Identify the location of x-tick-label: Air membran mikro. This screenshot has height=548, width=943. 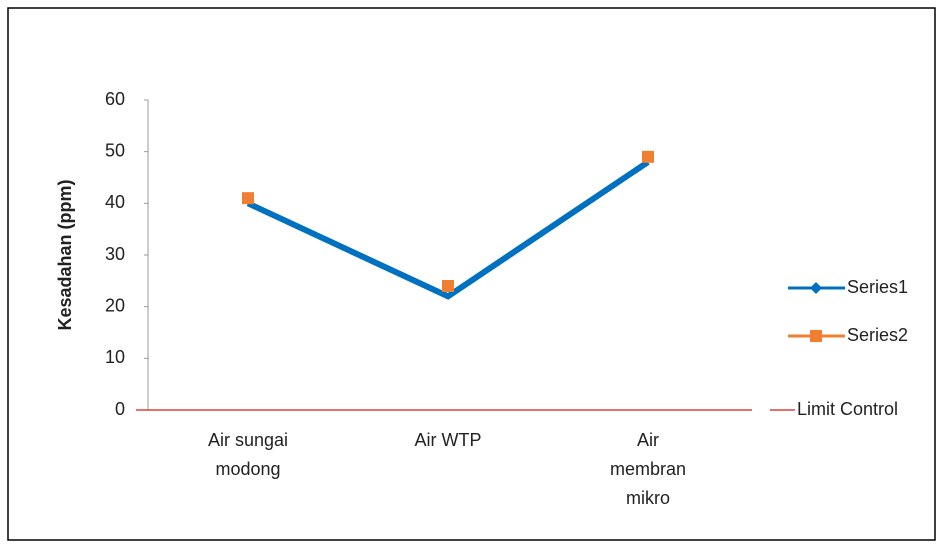
(648, 469).